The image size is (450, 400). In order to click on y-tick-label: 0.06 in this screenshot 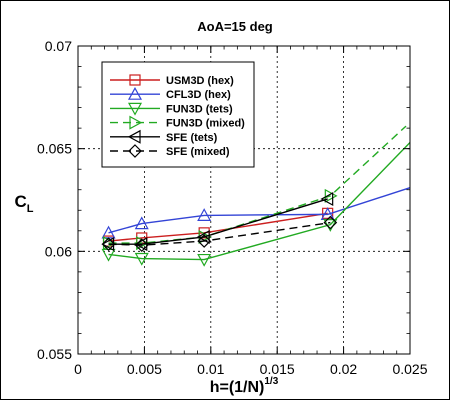, I will do `click(58, 251)`.